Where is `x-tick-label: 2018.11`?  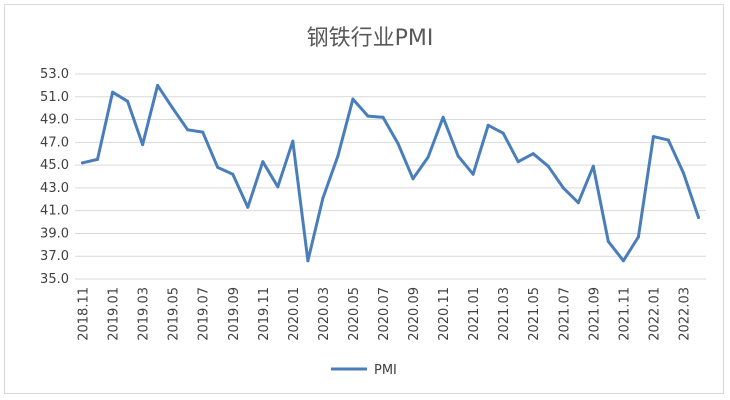
x-tick-label: 2018.11 is located at coordinates (84, 314).